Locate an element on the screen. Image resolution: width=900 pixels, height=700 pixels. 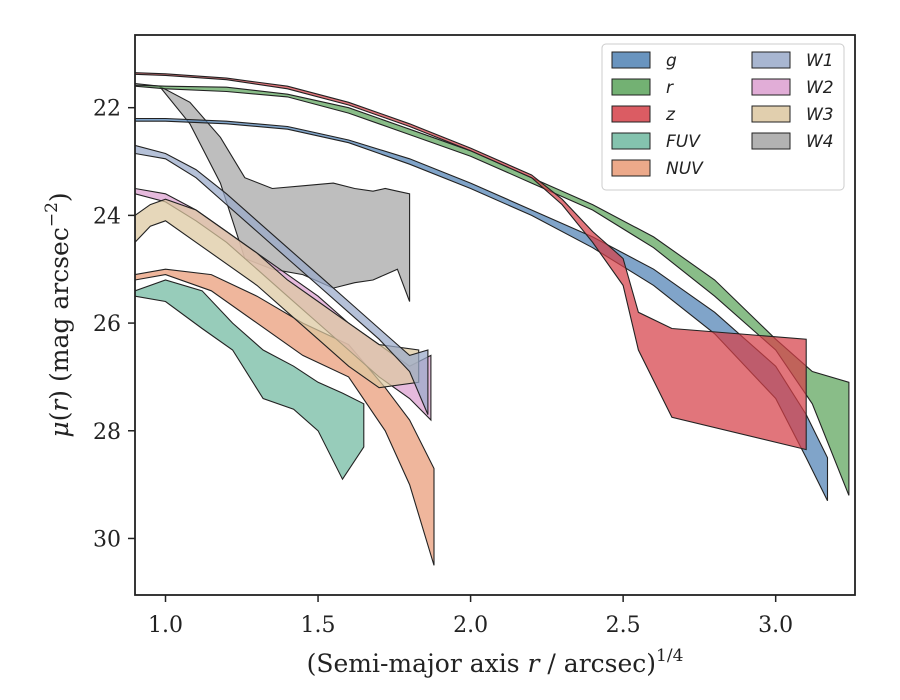
legend-swatch-z is located at coordinates (631, 114).